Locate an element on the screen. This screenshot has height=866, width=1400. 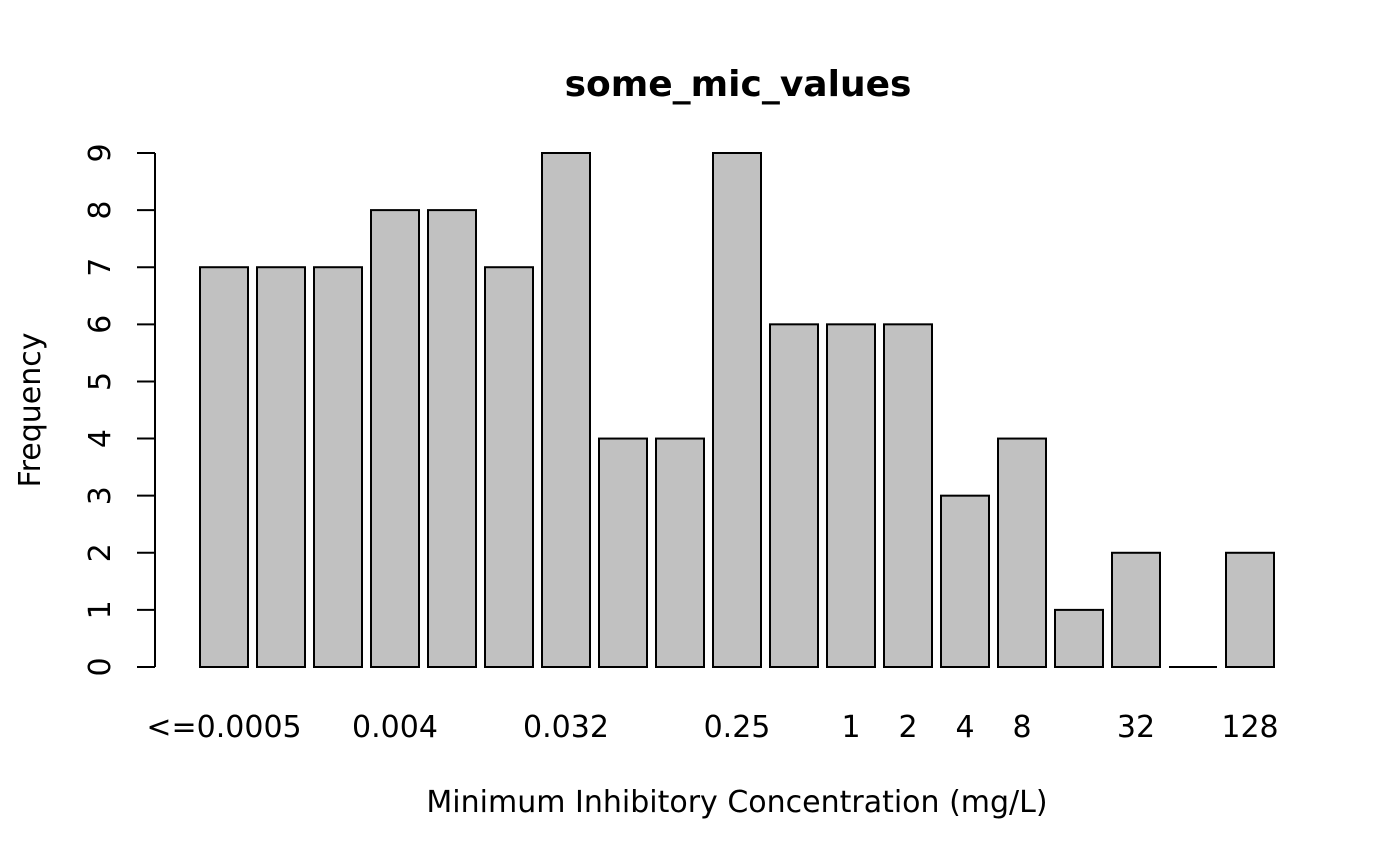
chart-title: some_mic_values is located at coordinates (738, 84).